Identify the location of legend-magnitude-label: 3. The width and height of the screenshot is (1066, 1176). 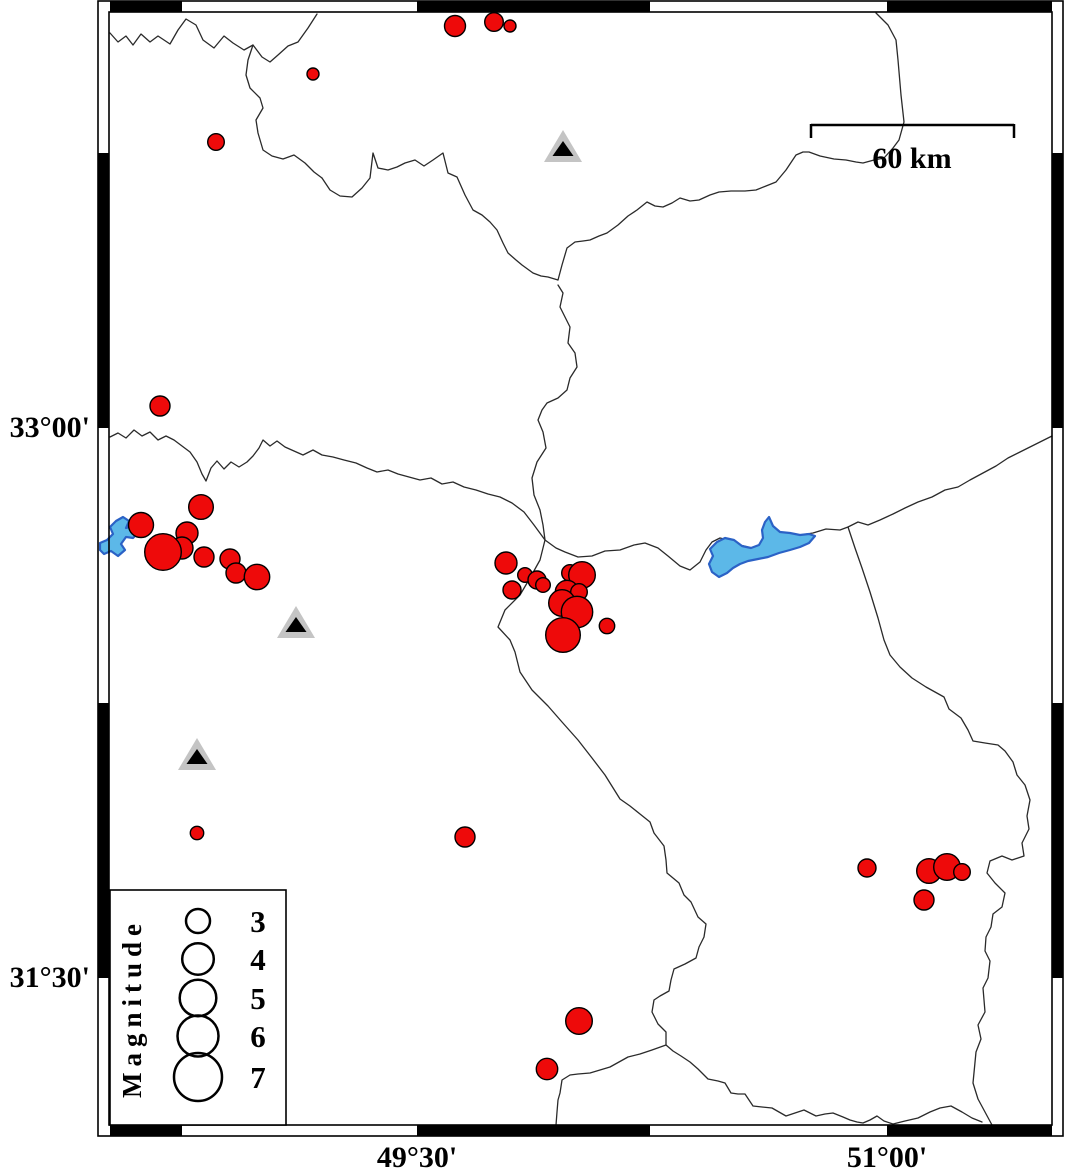
(258, 921).